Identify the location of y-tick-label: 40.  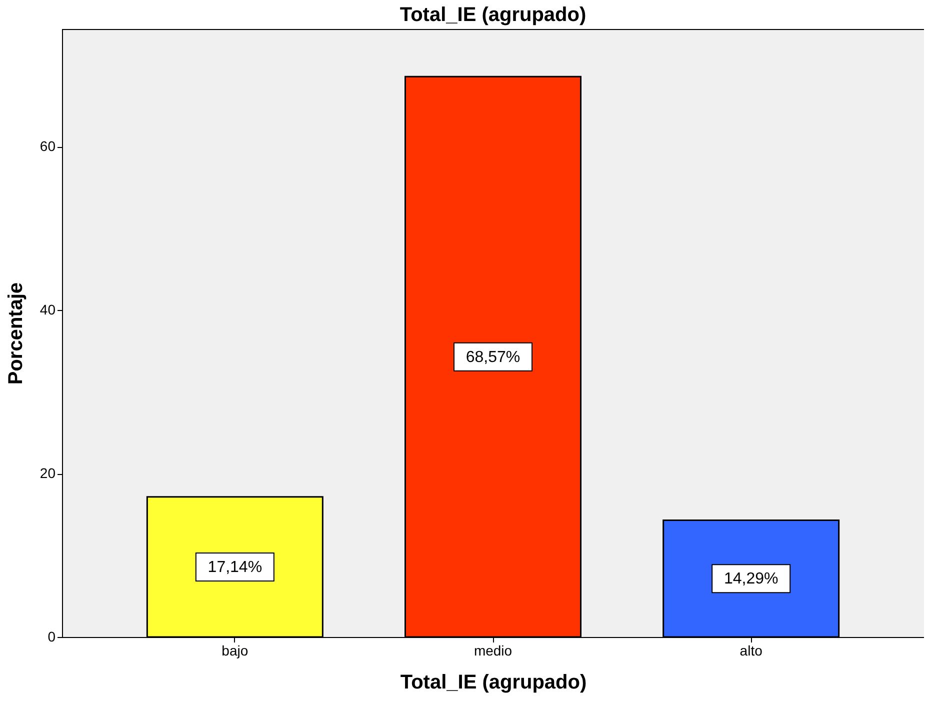
(48, 310).